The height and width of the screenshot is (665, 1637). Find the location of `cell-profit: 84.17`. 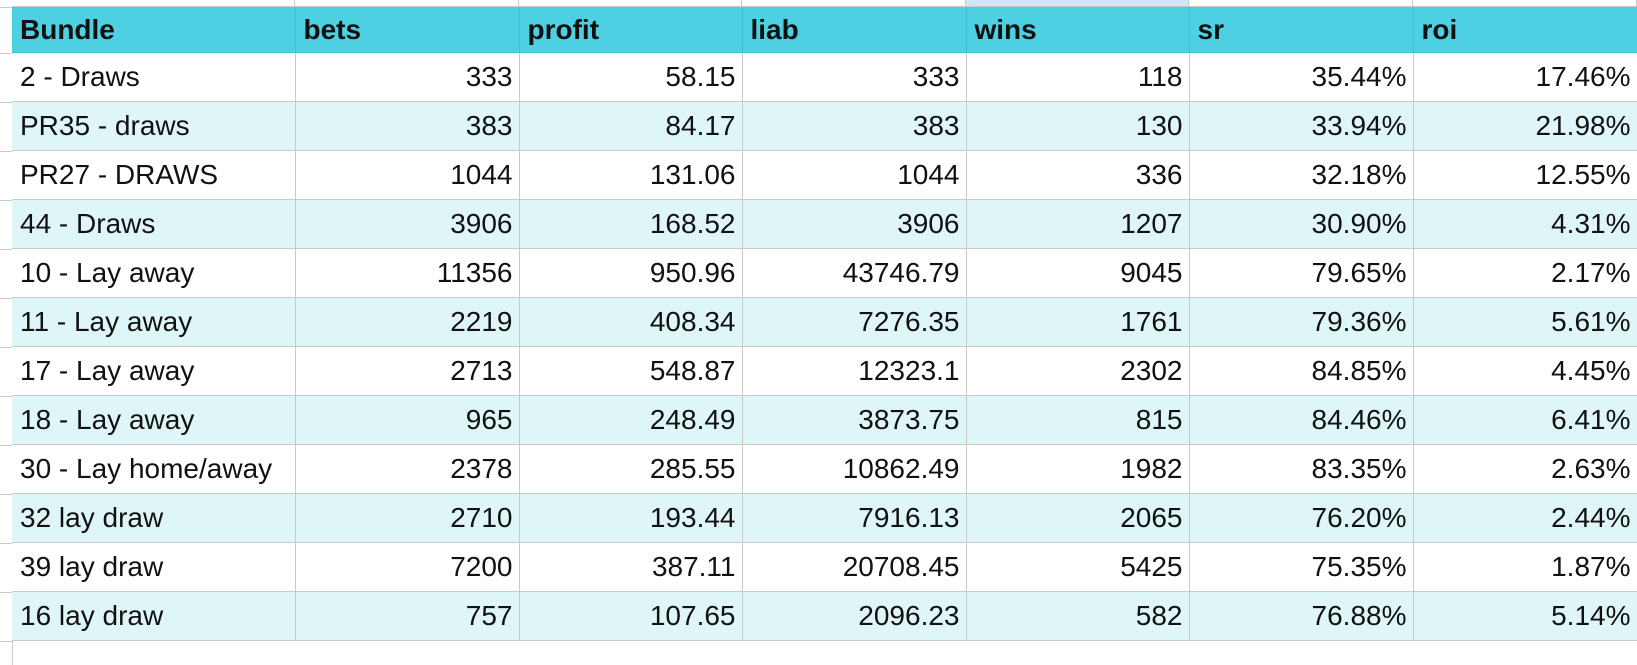

cell-profit: 84.17 is located at coordinates (631, 126).